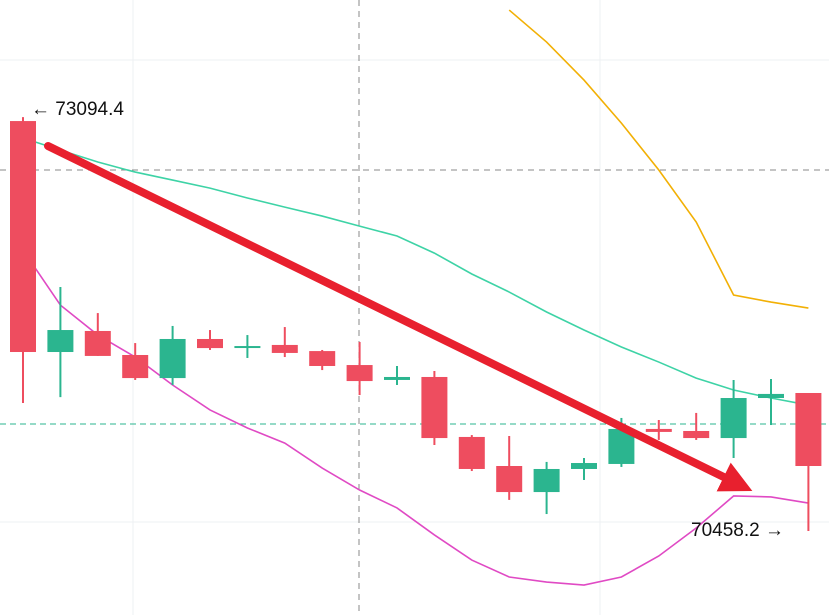  Describe the element at coordinates (772, 530) in the screenshot. I see `arrow-right: →` at that location.